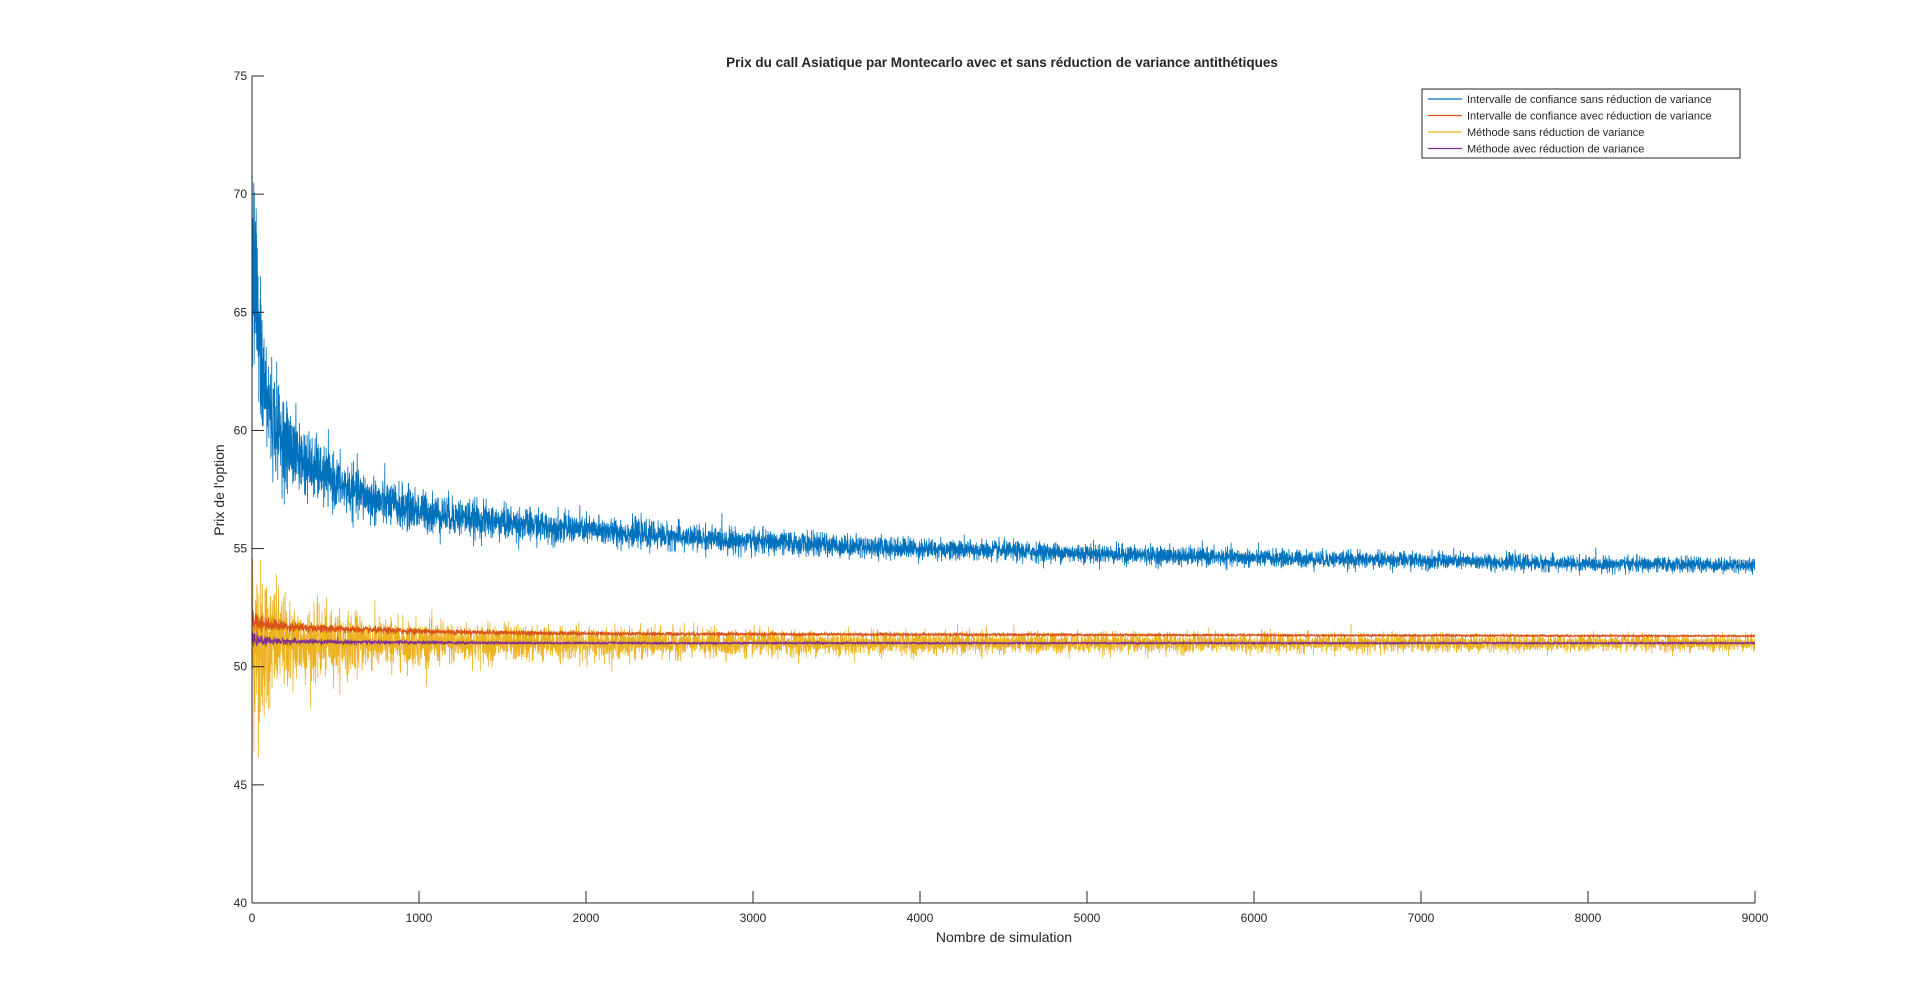 The width and height of the screenshot is (1920, 1003). I want to click on x-tick-label: 6000, so click(1254, 918).